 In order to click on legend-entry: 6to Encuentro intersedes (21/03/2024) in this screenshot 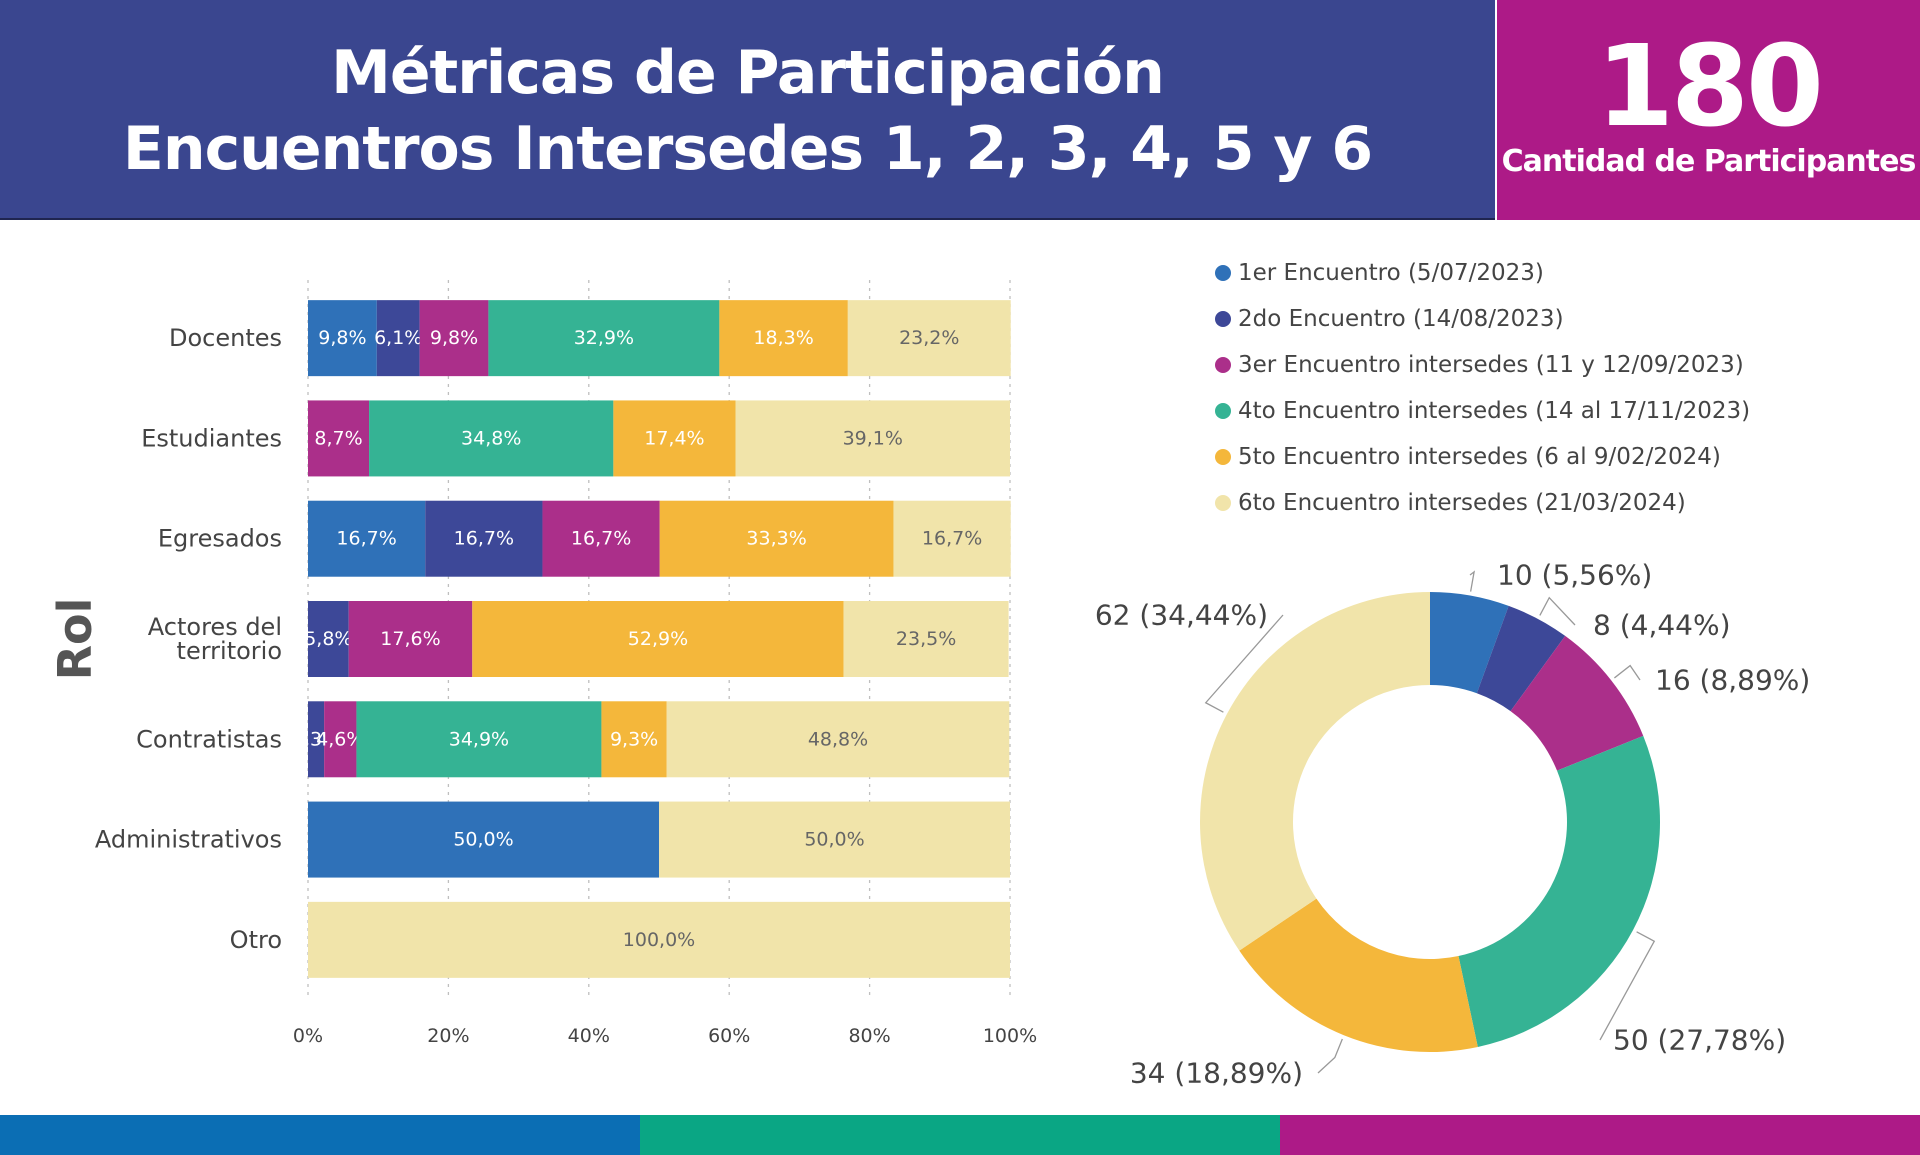, I will do `click(1462, 503)`.